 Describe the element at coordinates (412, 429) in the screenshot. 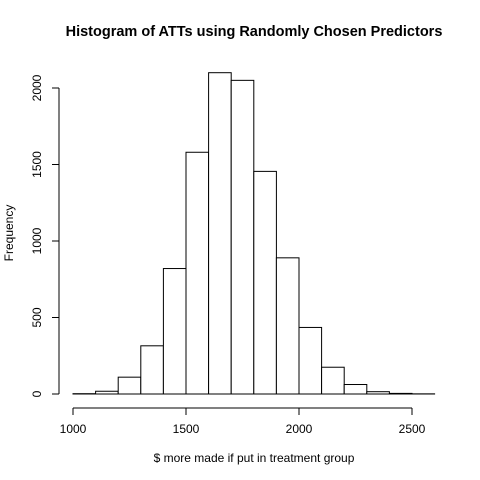

I see `x-tick-label-2500: 2500` at that location.